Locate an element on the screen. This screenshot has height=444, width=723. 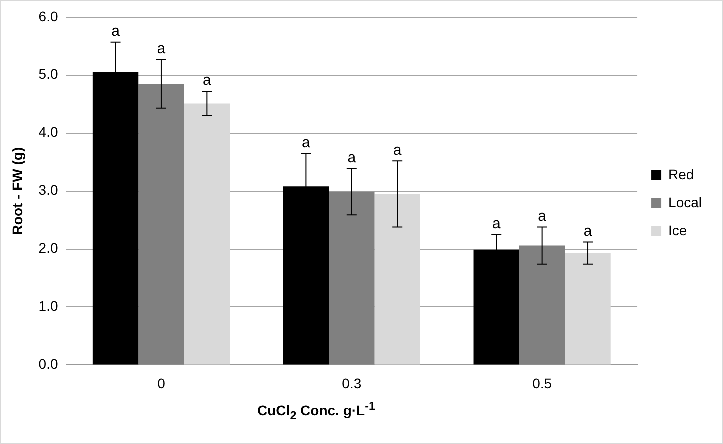
legend-label: Ice is located at coordinates (678, 230).